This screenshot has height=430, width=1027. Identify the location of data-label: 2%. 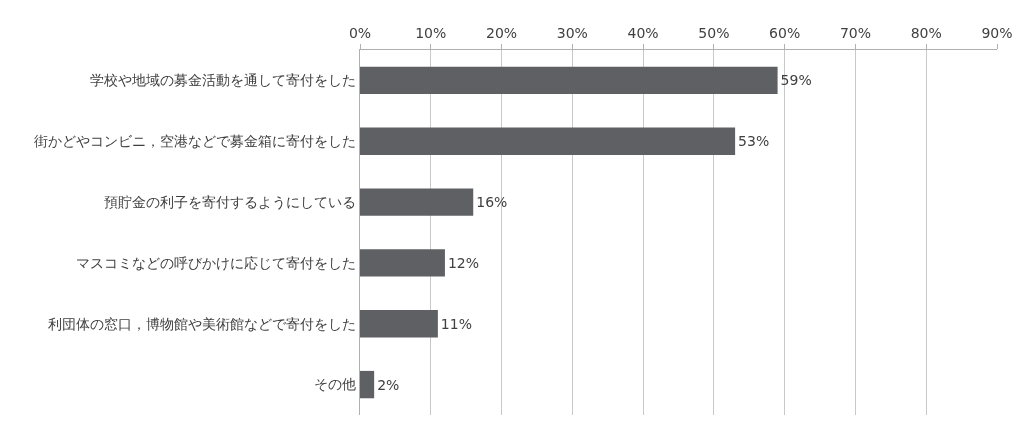
(388, 384).